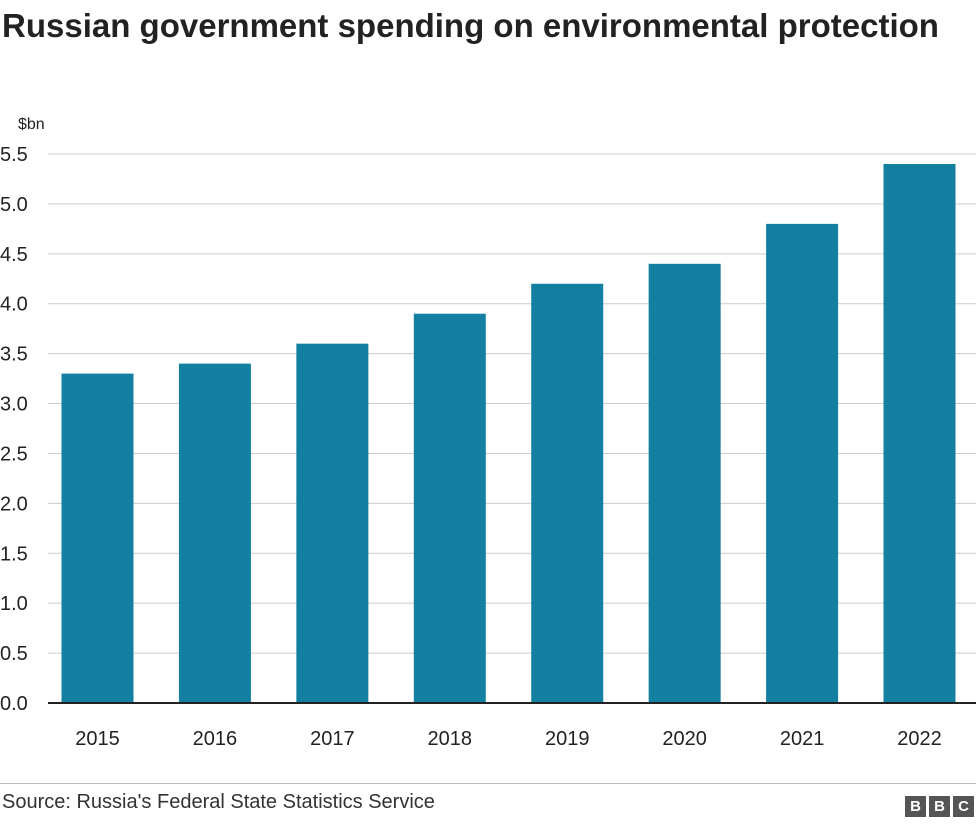 Image resolution: width=976 pixels, height=825 pixels. Describe the element at coordinates (802, 739) in the screenshot. I see `x-tick-label: 2021` at that location.